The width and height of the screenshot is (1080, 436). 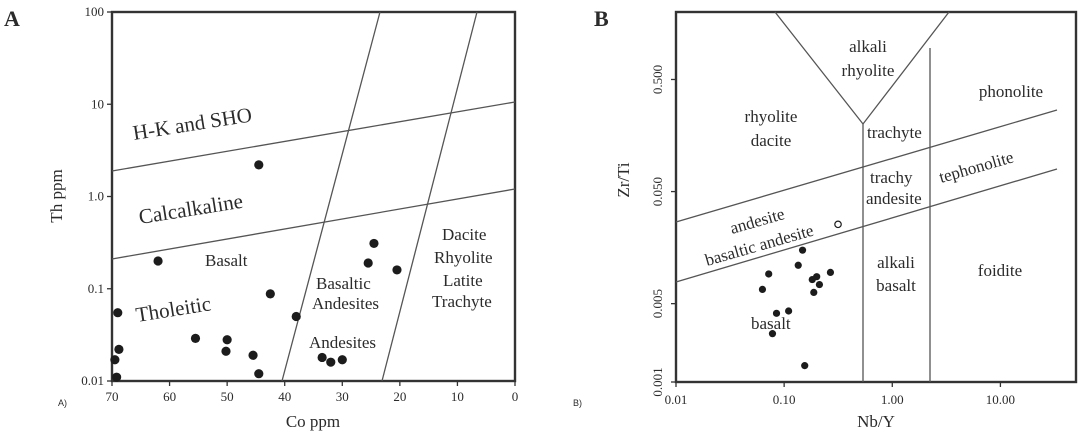 What do you see at coordinates (1011, 91) in the screenshot?
I see `field-label: phonolite` at bounding box center [1011, 91].